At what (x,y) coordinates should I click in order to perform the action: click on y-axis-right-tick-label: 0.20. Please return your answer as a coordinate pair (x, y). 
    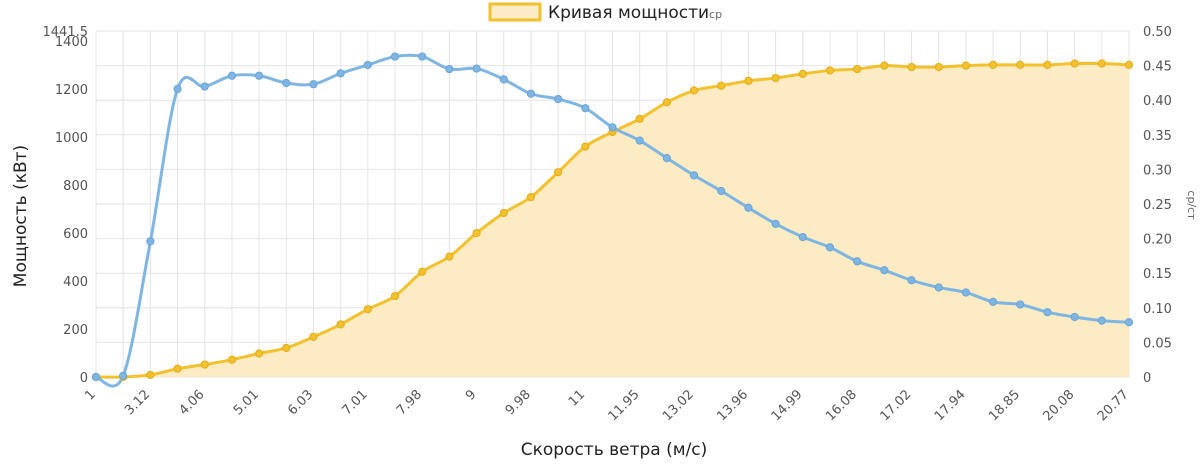
    Looking at the image, I should click on (1157, 240).